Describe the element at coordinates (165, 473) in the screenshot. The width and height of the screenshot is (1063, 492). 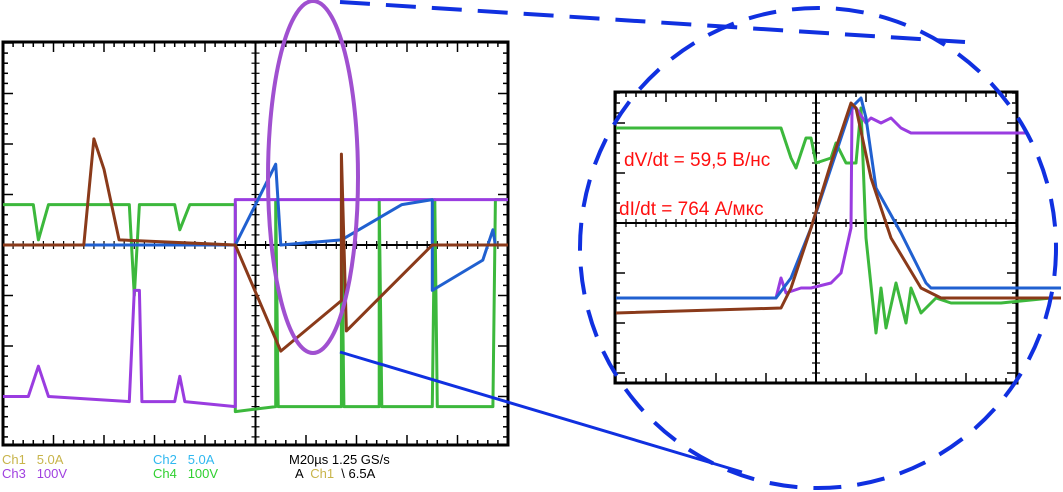
I see `ch4-name: Ch4` at that location.